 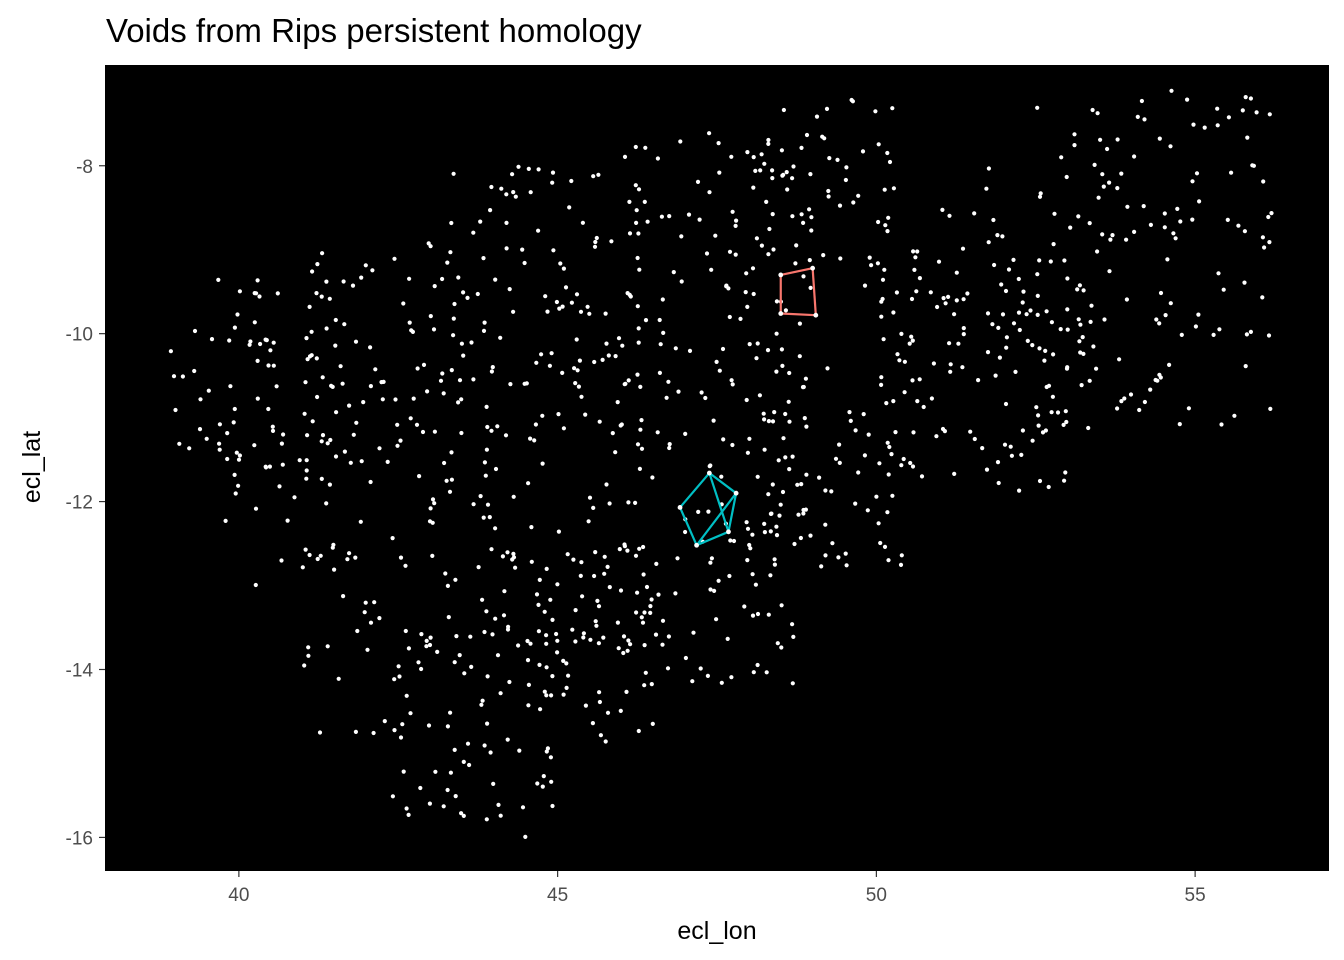 What do you see at coordinates (557, 895) in the screenshot?
I see `x-tick-label: 45` at bounding box center [557, 895].